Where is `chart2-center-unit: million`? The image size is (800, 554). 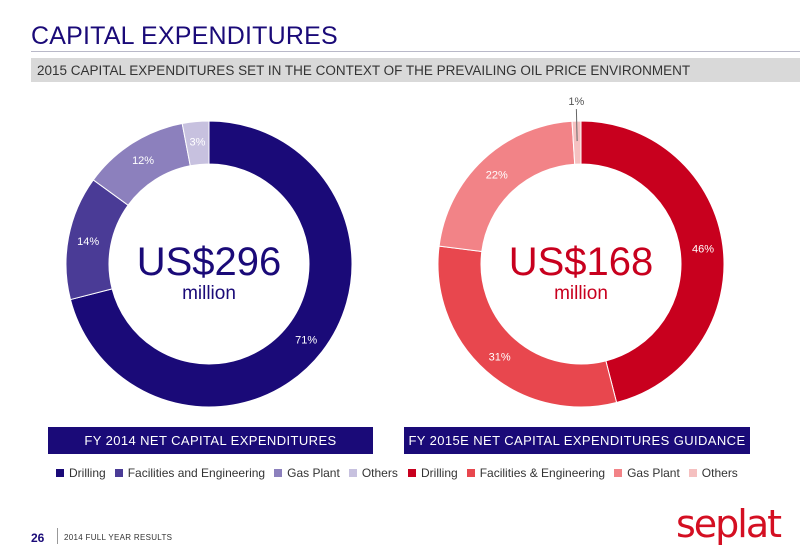
chart2-center-unit: million is located at coordinates (581, 293).